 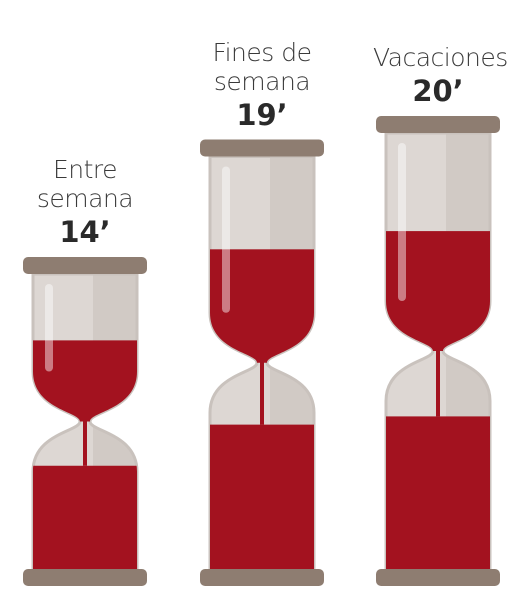 What do you see at coordinates (440, 57) in the screenshot?
I see `category-label: Vacaciones` at bounding box center [440, 57].